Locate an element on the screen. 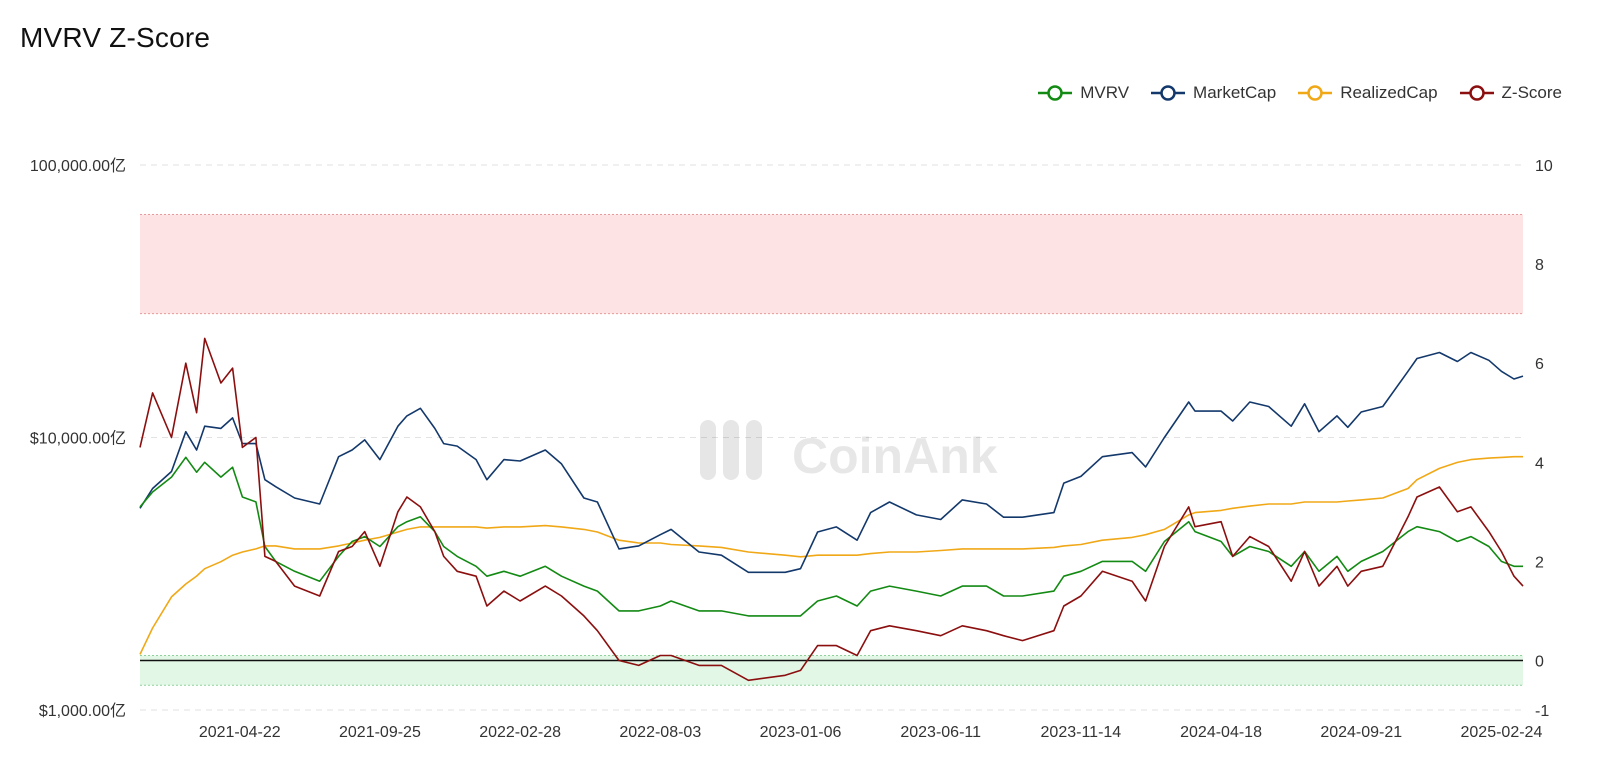 This screenshot has height=766, width=1600. legend-swatch-mvrv is located at coordinates (1055, 93).